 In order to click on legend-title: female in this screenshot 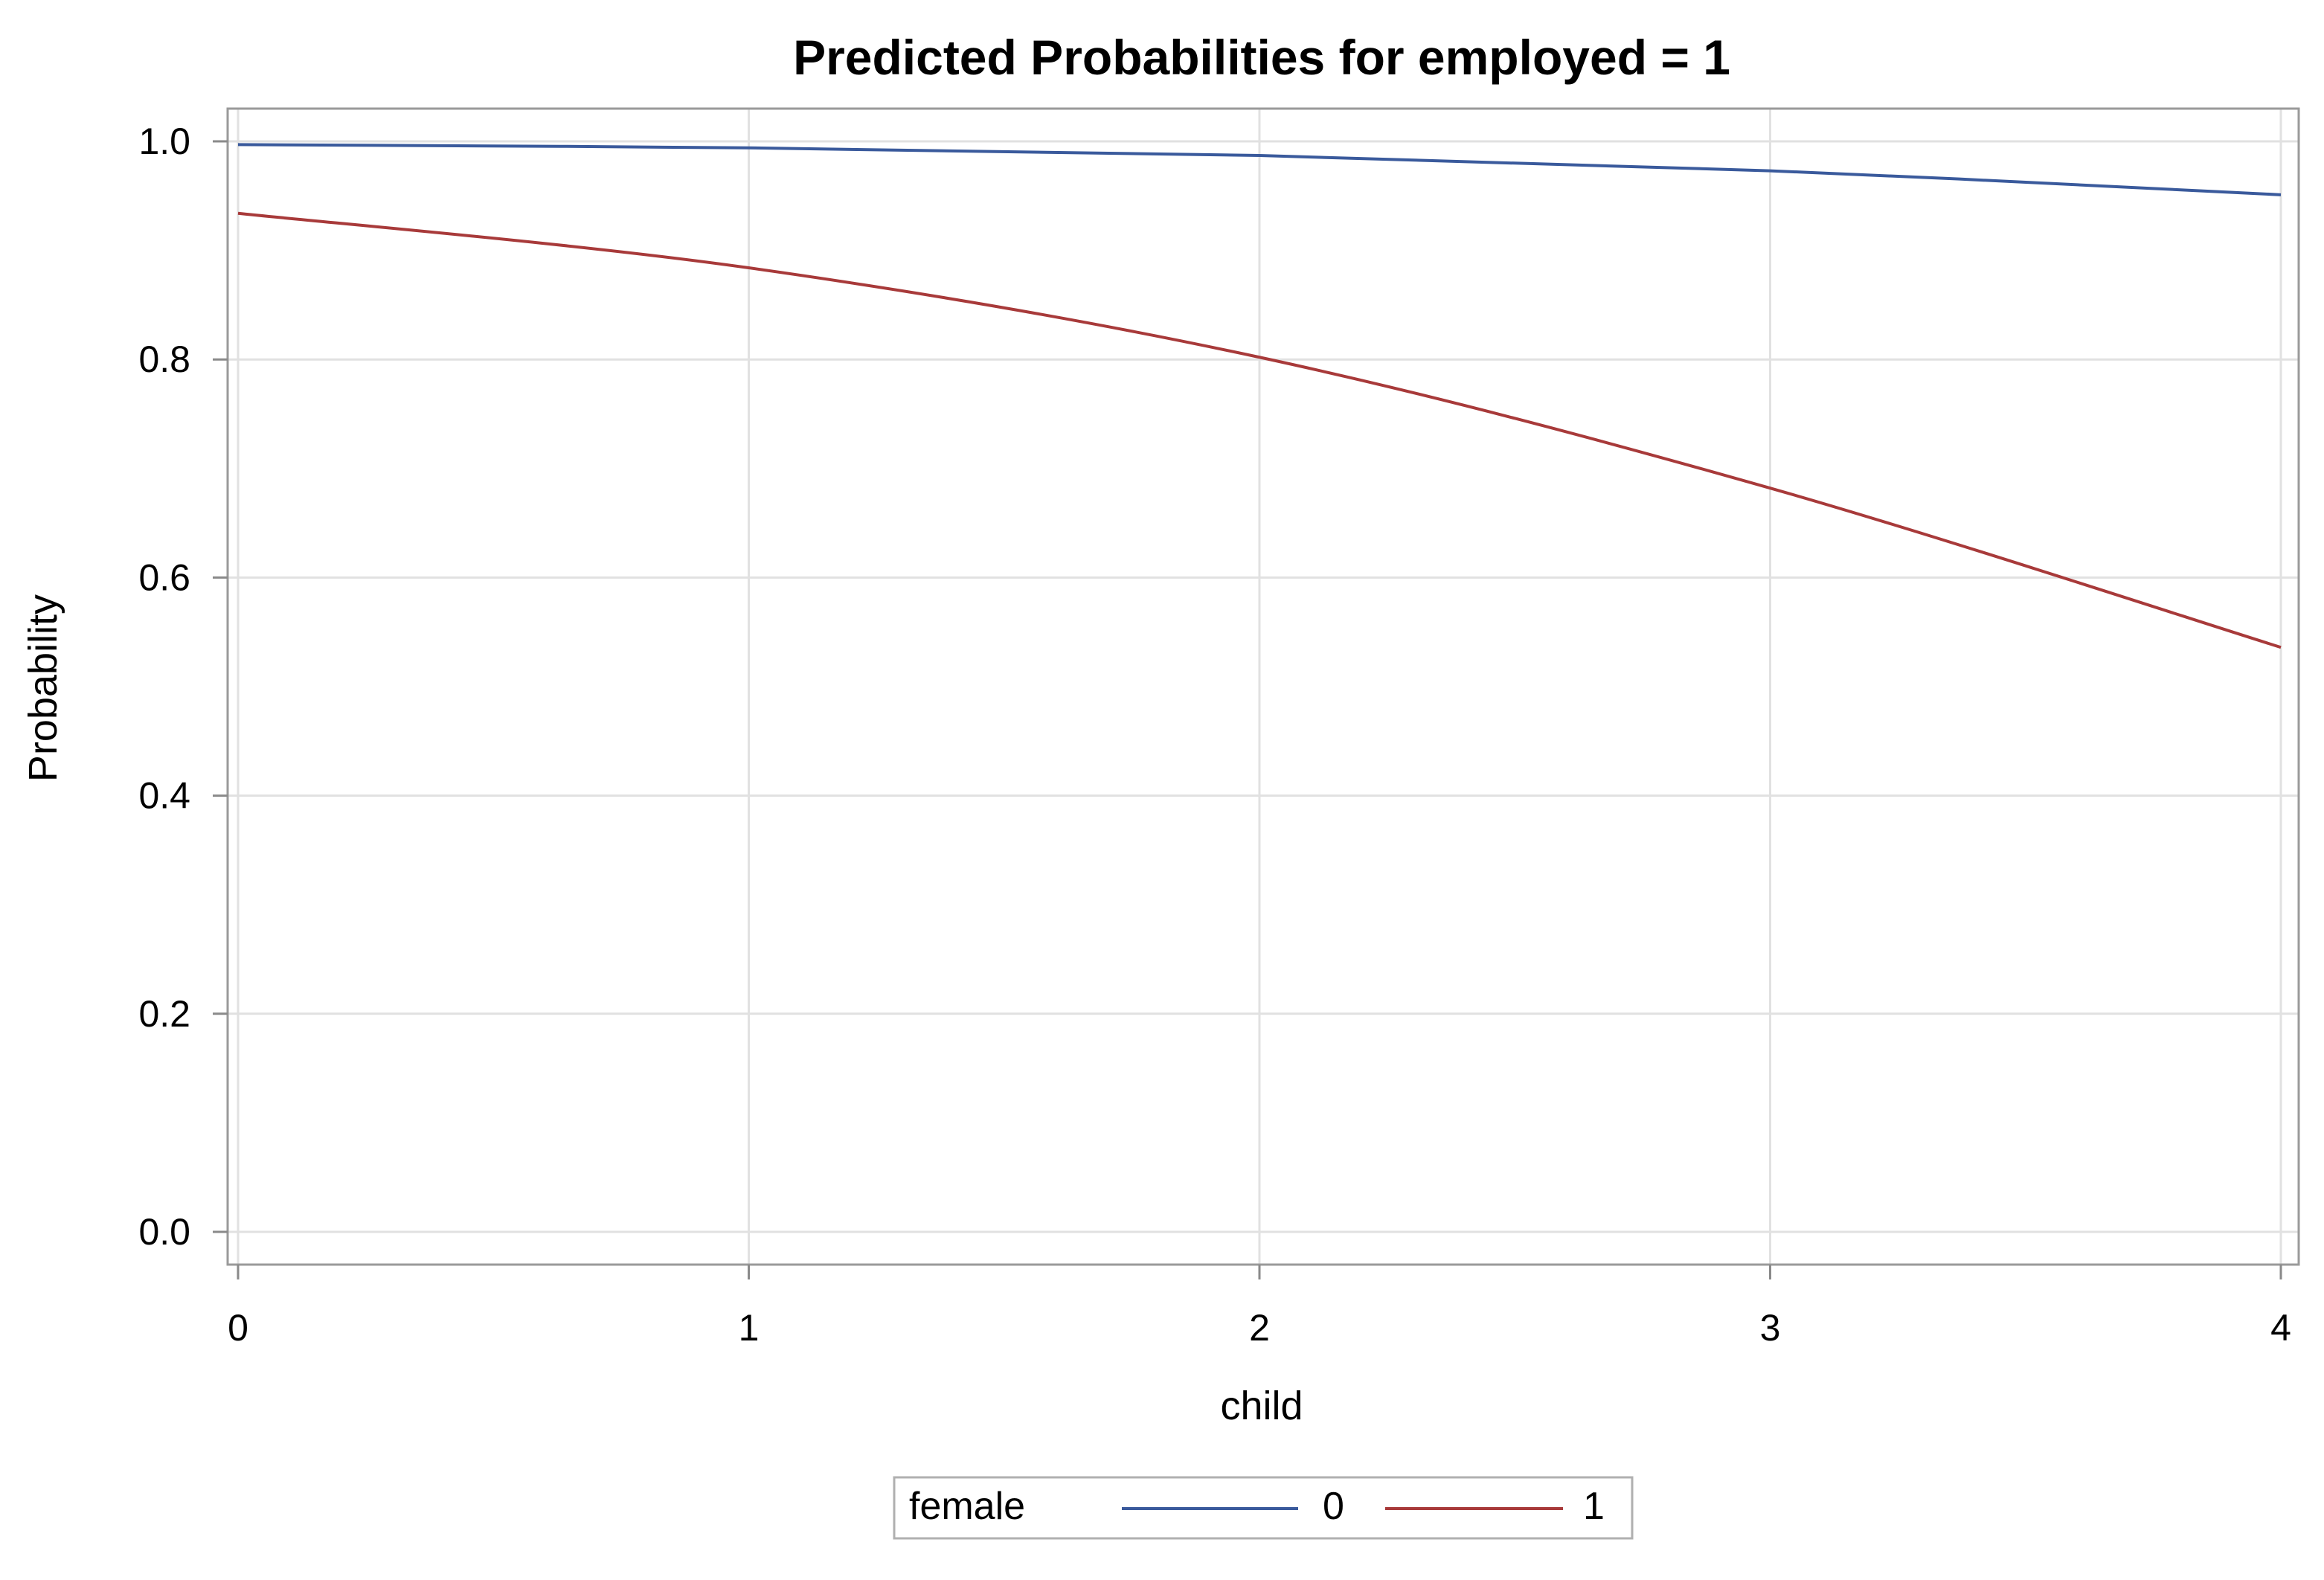, I will do `click(967, 1506)`.